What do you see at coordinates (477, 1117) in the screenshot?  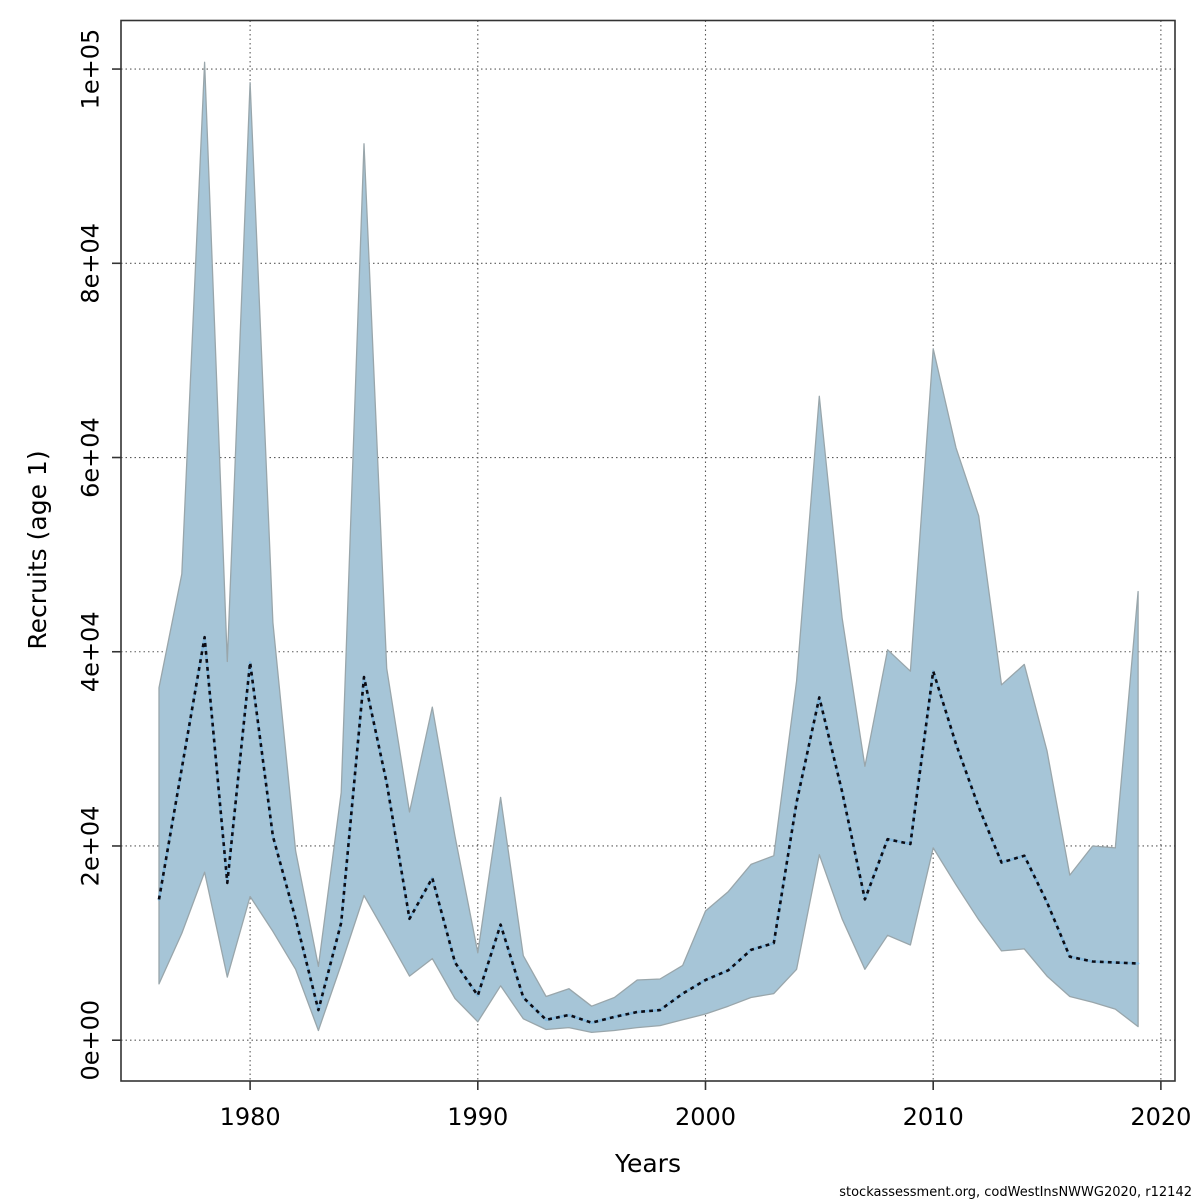 I see `x-tick-label: 1990` at bounding box center [477, 1117].